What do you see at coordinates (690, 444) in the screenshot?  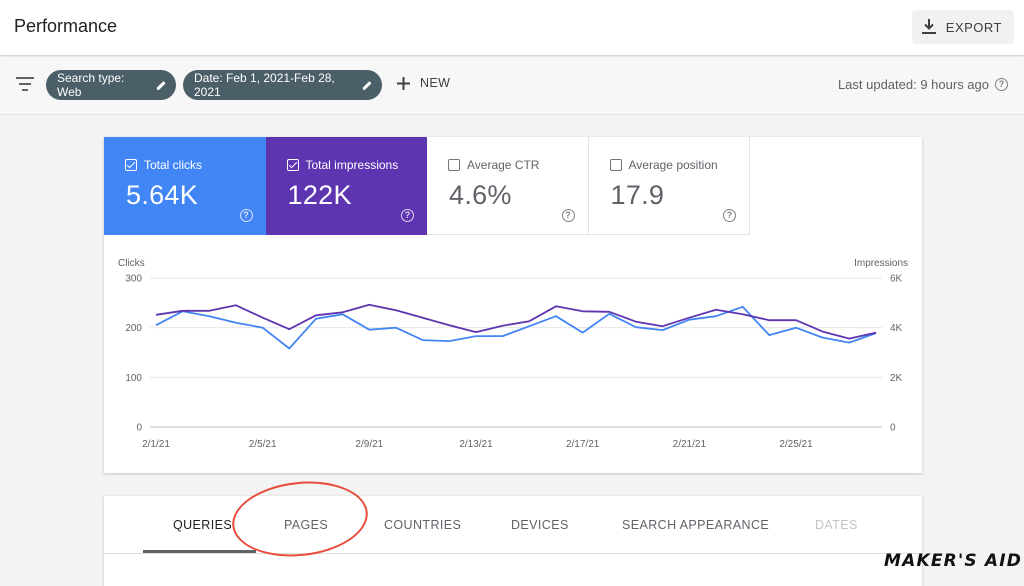 I see `x-tick-label: 2/21/21` at bounding box center [690, 444].